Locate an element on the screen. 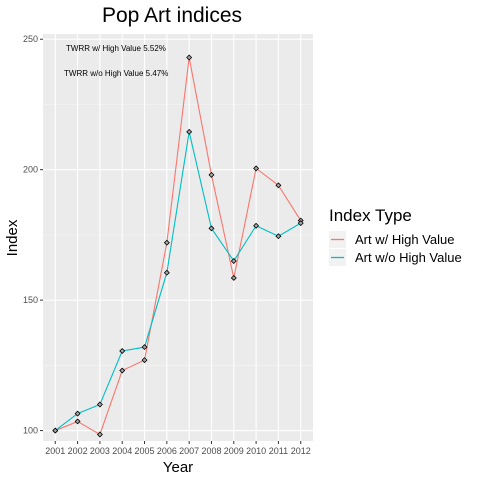  y-tick-label: 100 is located at coordinates (30, 431).